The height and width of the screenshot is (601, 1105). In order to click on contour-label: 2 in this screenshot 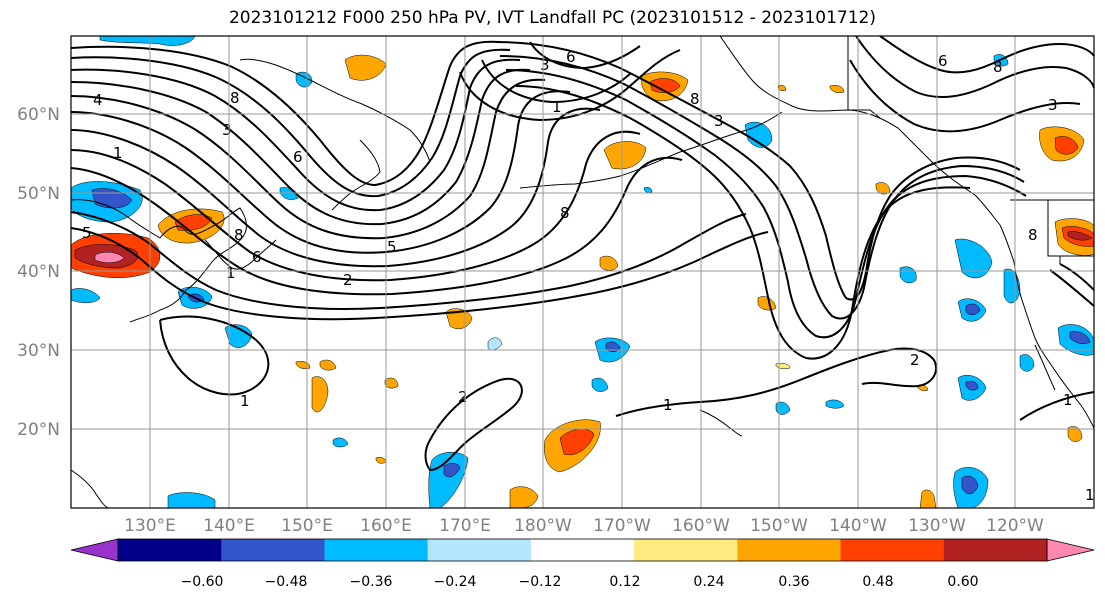, I will do `click(915, 360)`.